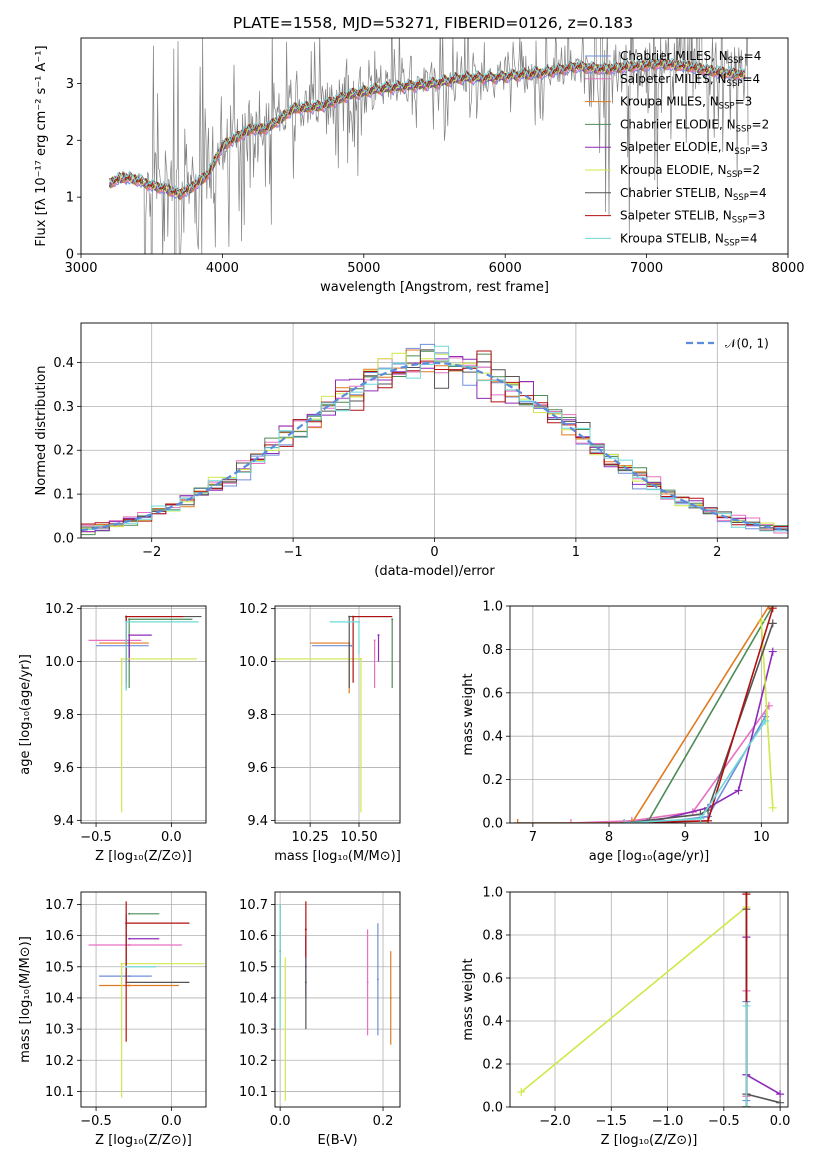  I want to click on x-tick-label: 6000, so click(505, 268).